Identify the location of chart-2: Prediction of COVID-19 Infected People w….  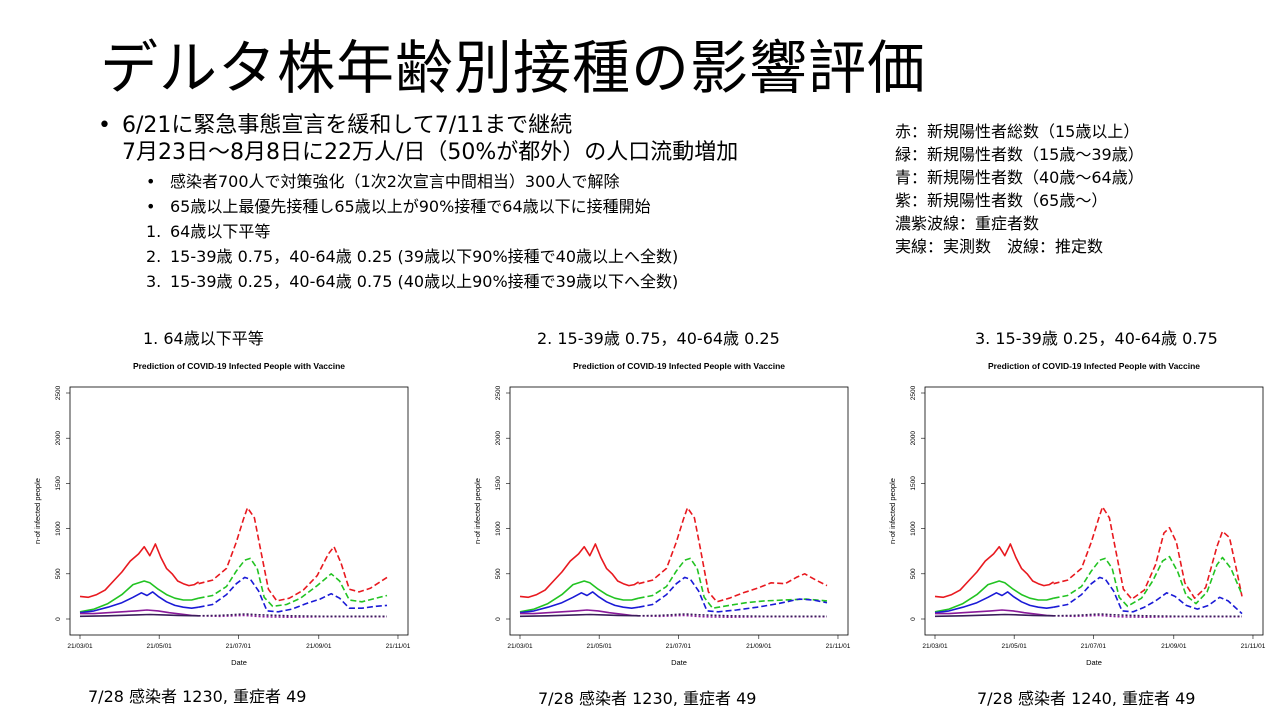
(662, 514).